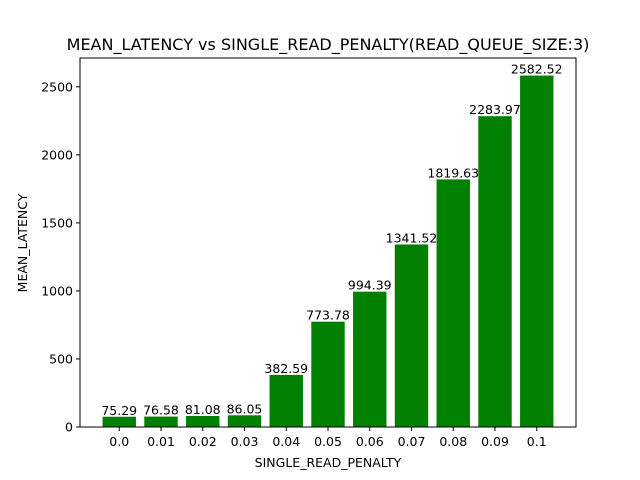 The width and height of the screenshot is (640, 480). Describe the element at coordinates (286, 441) in the screenshot. I see `x-tick-label: 0.04` at that location.